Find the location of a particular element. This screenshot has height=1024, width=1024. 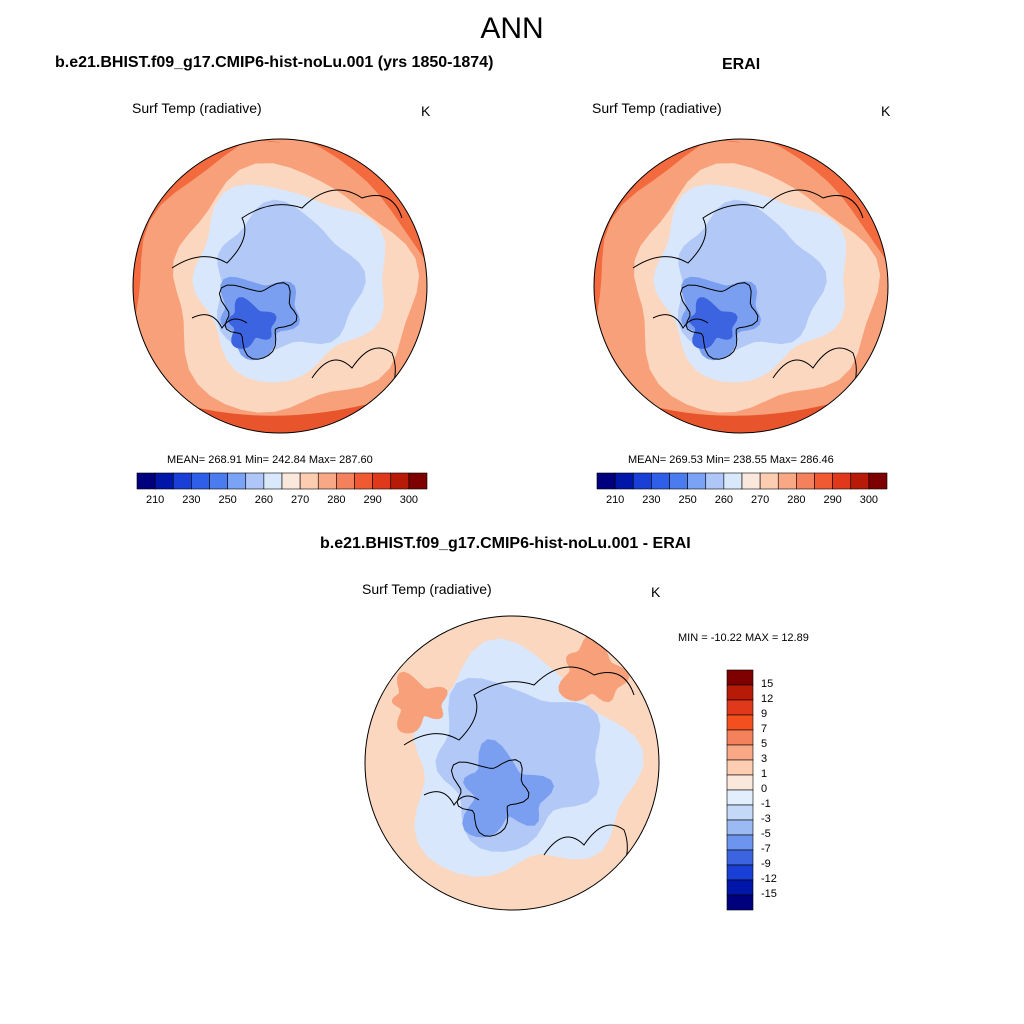

colorbar-tick-label: -7 is located at coordinates (766, 849).